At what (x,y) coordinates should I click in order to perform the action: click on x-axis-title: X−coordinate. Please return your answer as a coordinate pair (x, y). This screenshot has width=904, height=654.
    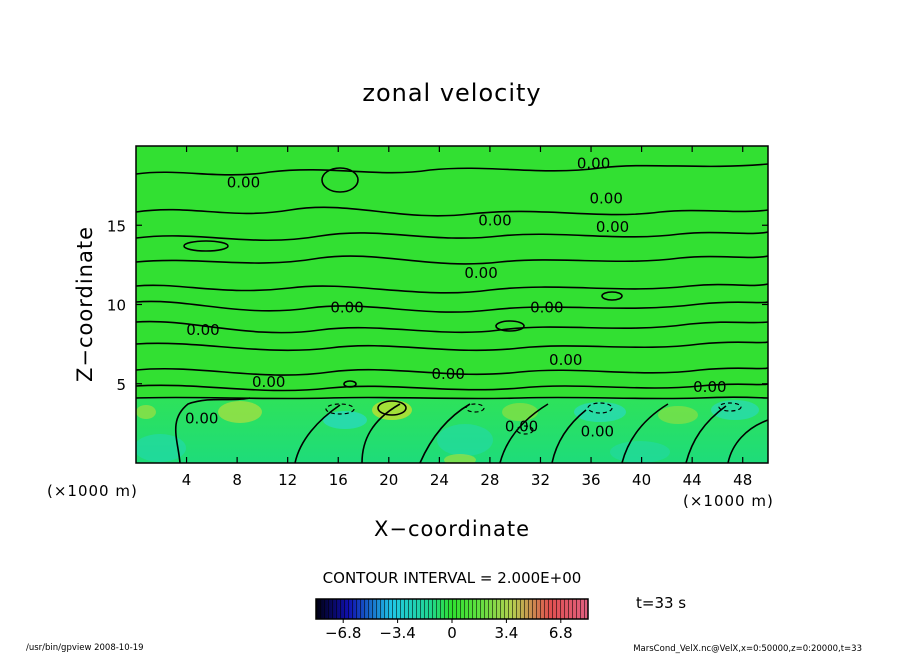
    Looking at the image, I should click on (452, 529).